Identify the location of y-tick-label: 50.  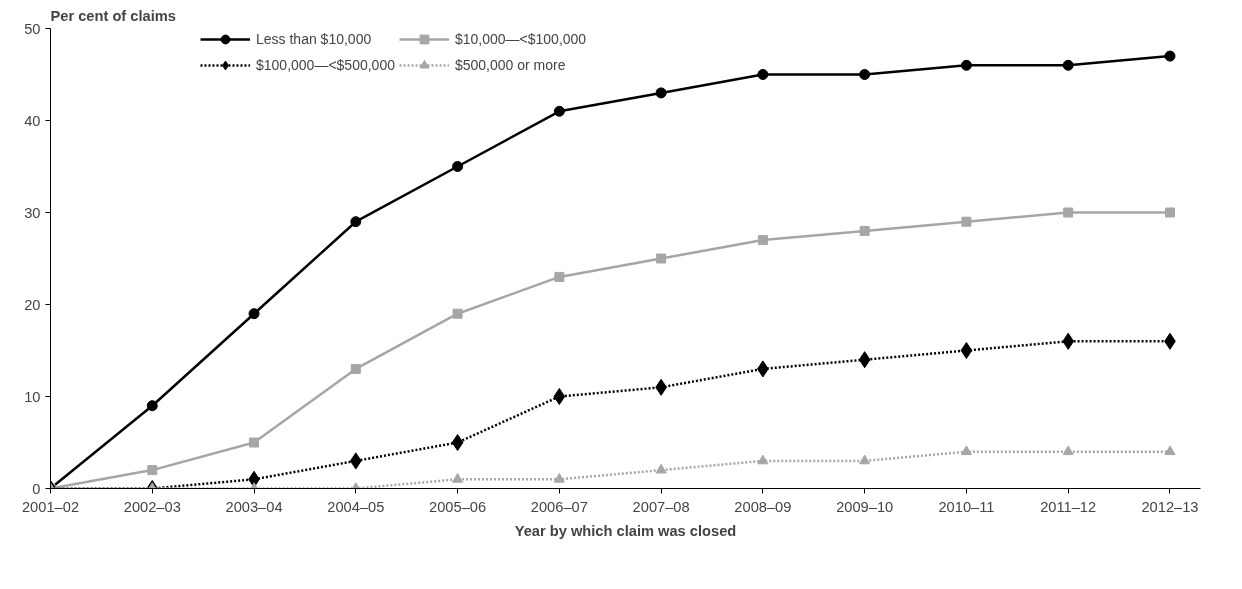
(32, 28).